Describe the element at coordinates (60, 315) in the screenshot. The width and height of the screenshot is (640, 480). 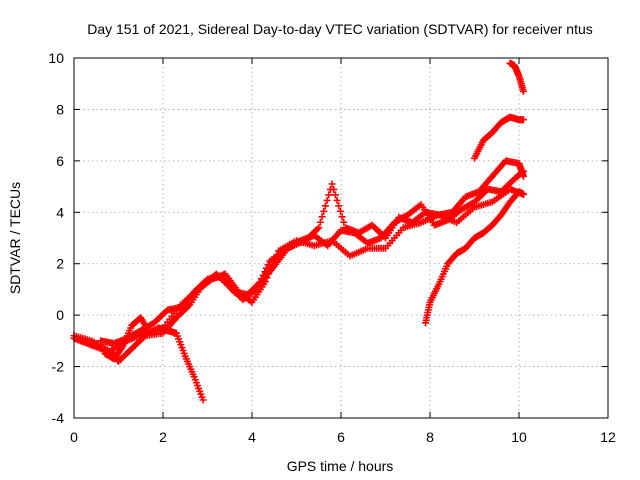
I see `y-tick-label: 0` at that location.